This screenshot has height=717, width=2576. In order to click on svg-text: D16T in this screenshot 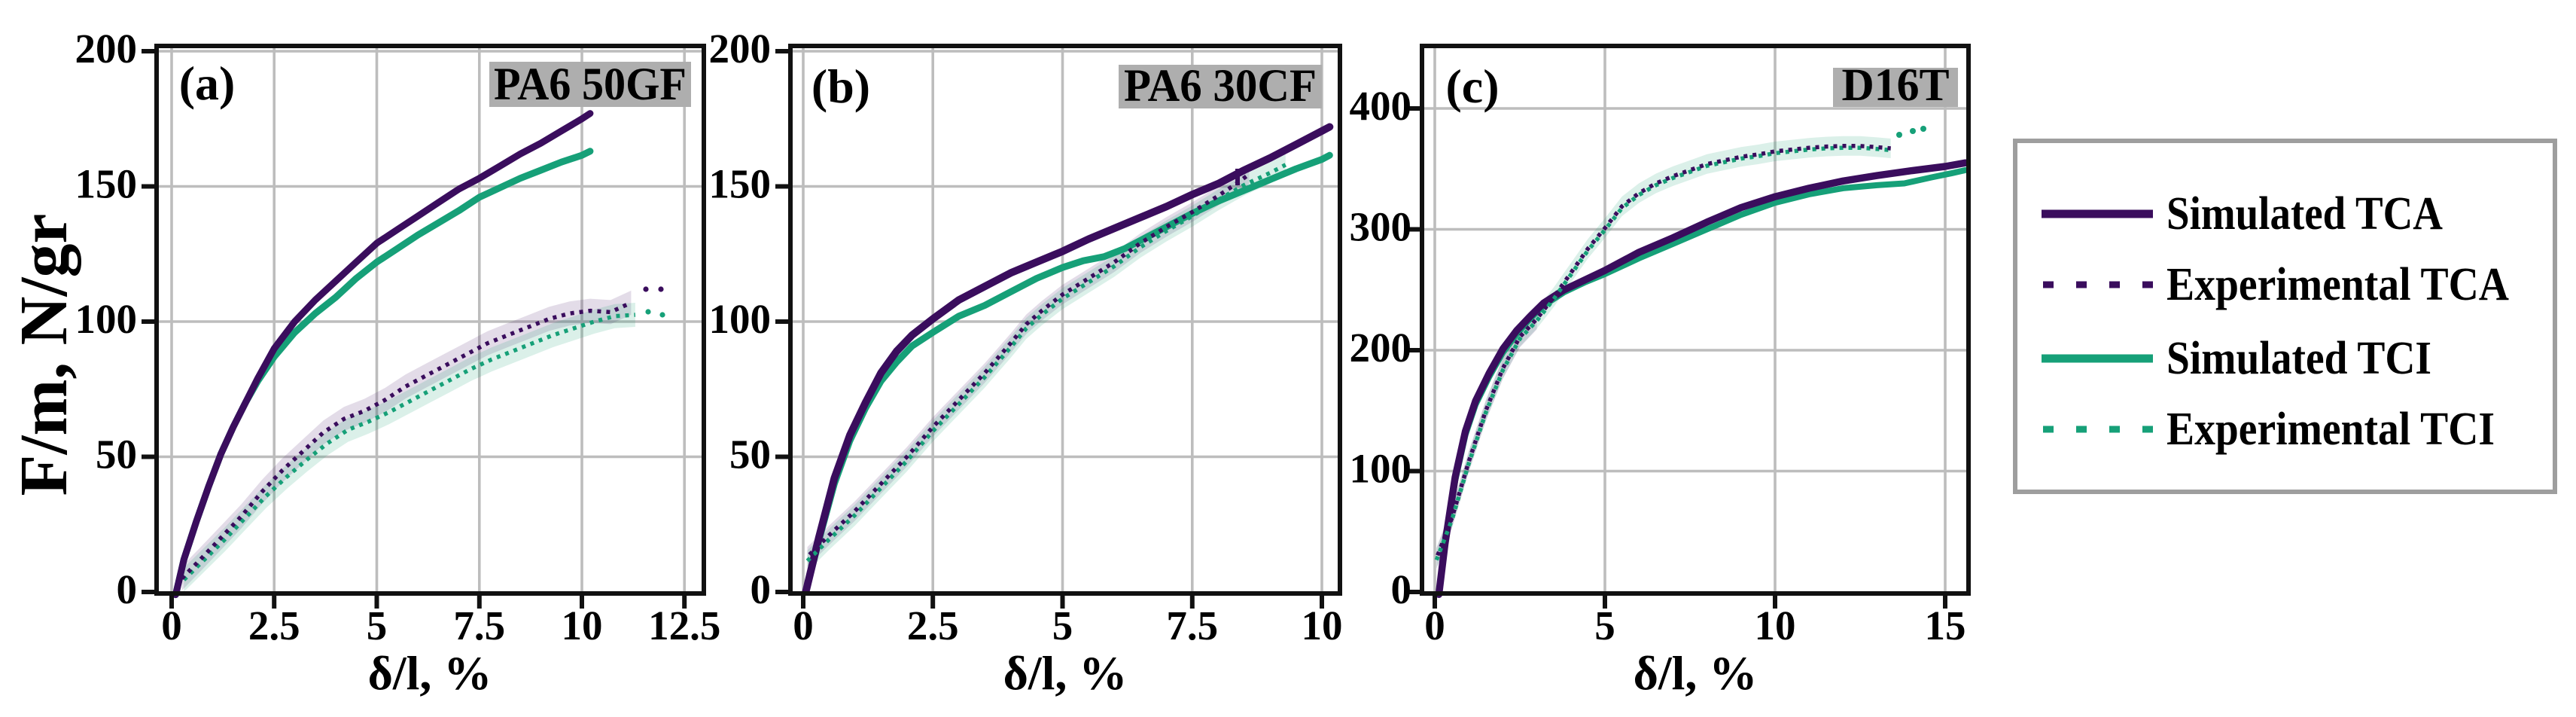, I will do `click(1896, 85)`.